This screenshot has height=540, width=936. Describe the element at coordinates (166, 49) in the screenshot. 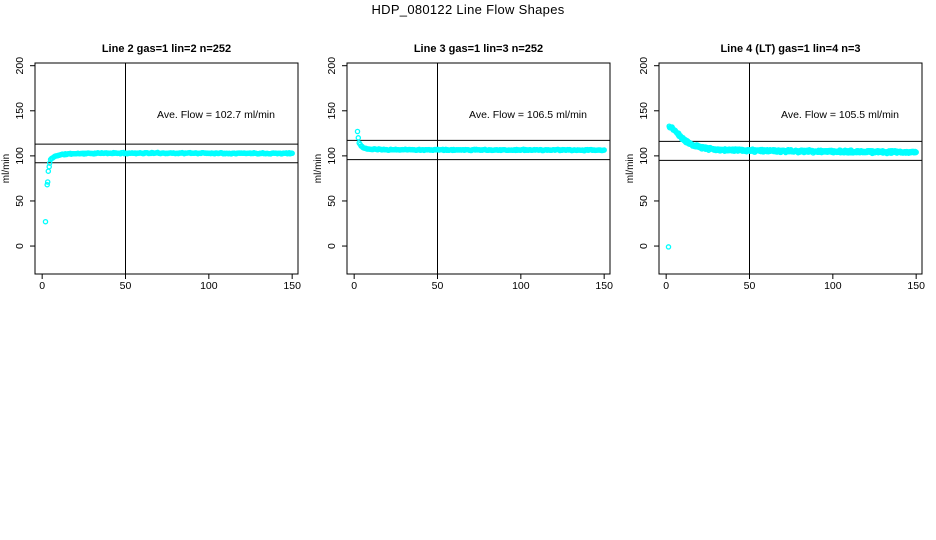

I see `line2-panel-title: Line 2 gas=1 lin=2 n=252` at that location.